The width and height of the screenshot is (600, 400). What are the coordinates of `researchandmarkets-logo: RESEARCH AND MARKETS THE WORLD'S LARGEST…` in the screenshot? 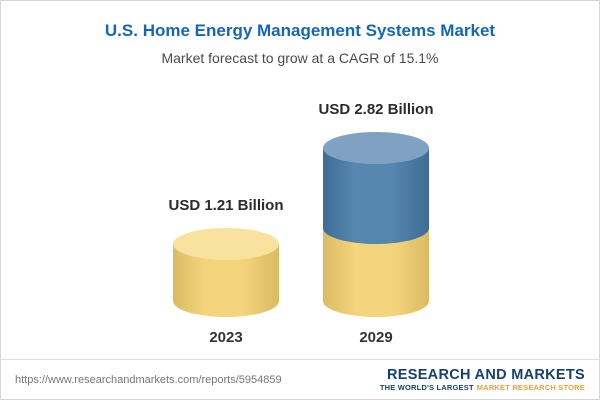 It's located at (482, 379).